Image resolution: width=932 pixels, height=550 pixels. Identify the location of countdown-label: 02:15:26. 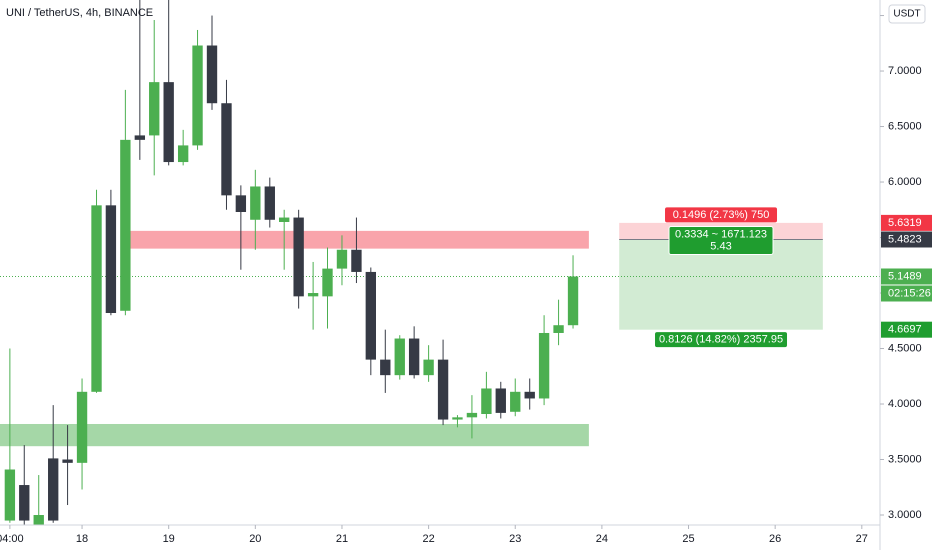
(909, 293).